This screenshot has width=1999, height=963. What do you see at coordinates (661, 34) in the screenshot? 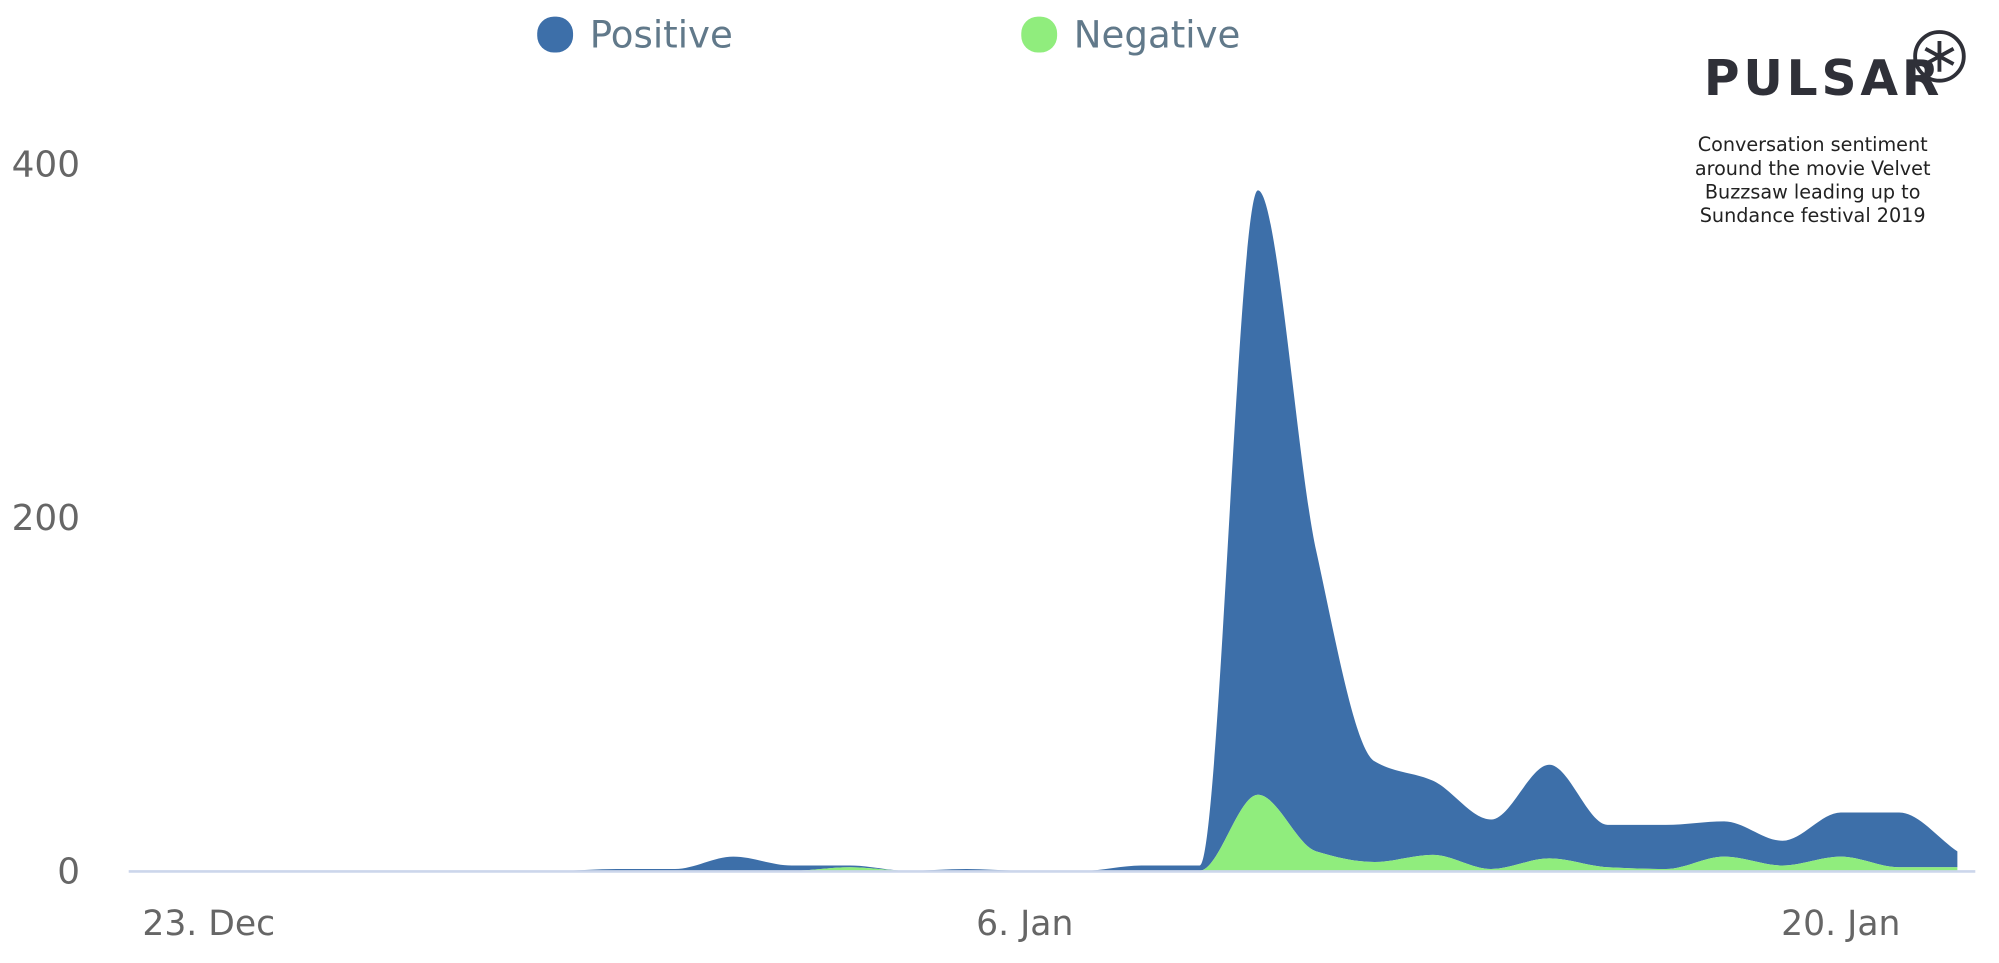
I see `legend-label: Positive` at bounding box center [661, 34].